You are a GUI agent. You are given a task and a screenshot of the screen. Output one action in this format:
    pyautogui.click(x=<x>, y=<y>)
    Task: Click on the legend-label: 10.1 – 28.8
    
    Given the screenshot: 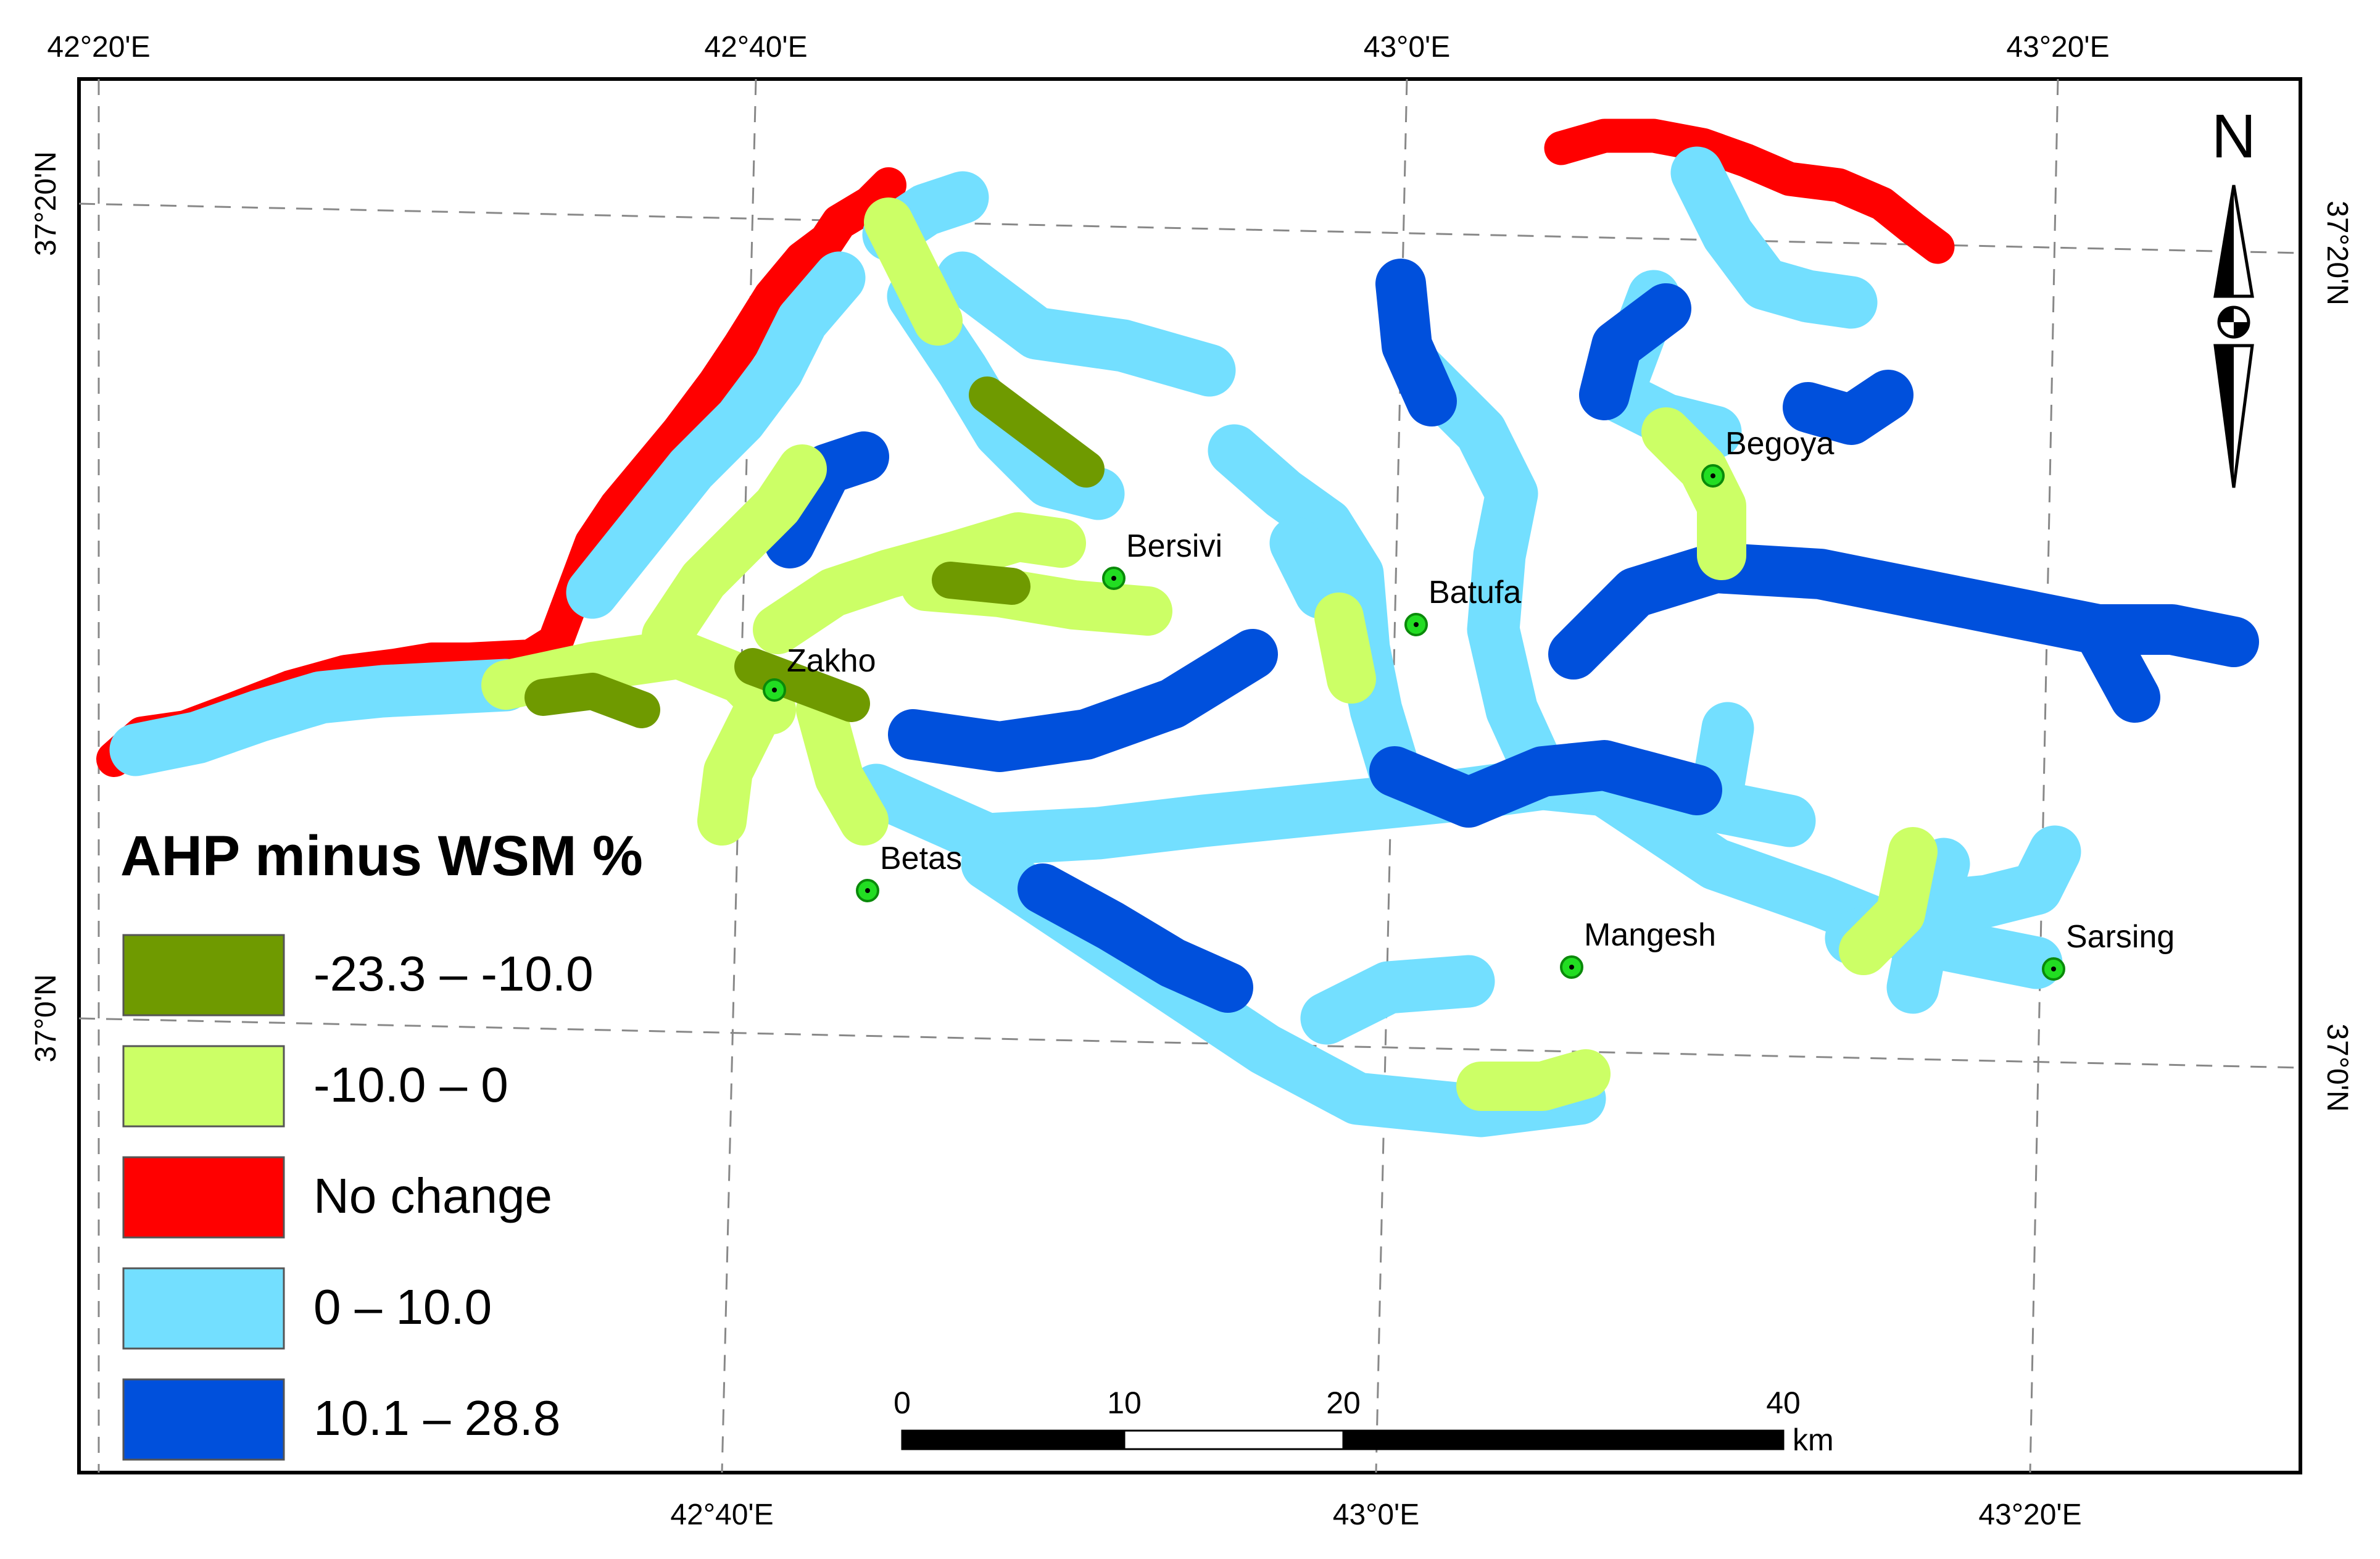 What is the action you would take?
    pyautogui.click(x=436, y=1418)
    